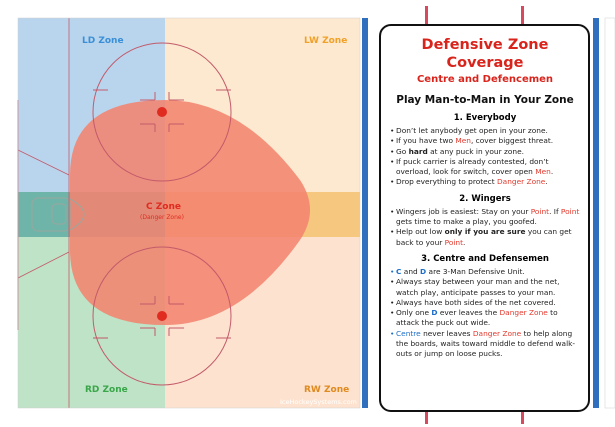 Image resolution: width=615 pixels, height=427 pixels. Describe the element at coordinates (106, 390) in the screenshot. I see `rd-zone-label: RD Zone` at that location.